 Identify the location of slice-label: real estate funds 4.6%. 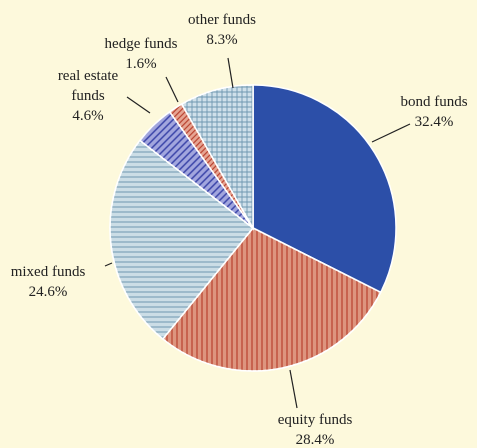
(88, 96).